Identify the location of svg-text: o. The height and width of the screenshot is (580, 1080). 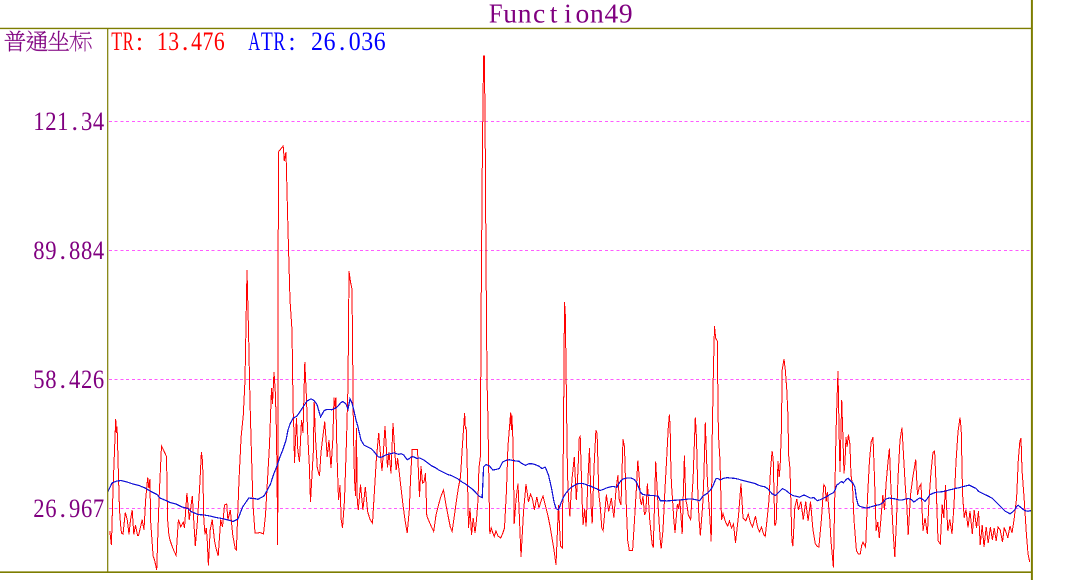
(583, 14).